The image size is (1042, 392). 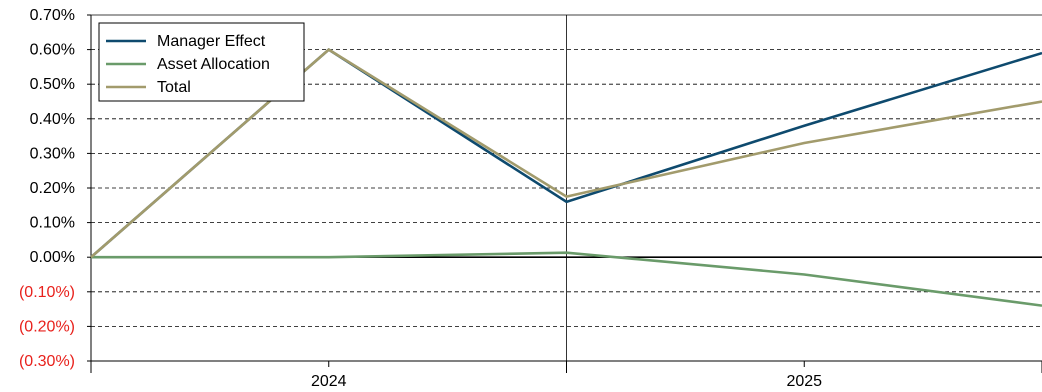 I want to click on legend: Manager Effect Asset Allocation Total, so click(x=201, y=62).